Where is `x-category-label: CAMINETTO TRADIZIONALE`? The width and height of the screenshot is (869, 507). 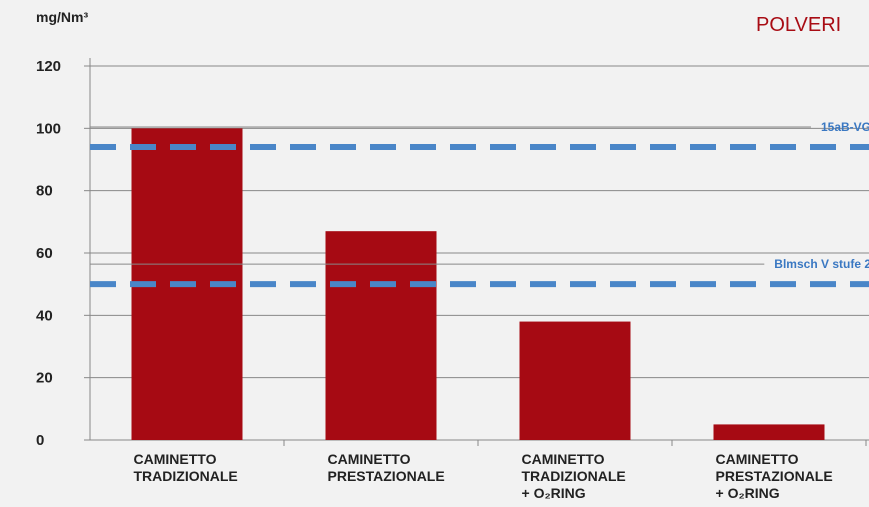 x-category-label: CAMINETTO TRADIZIONALE is located at coordinates (186, 467).